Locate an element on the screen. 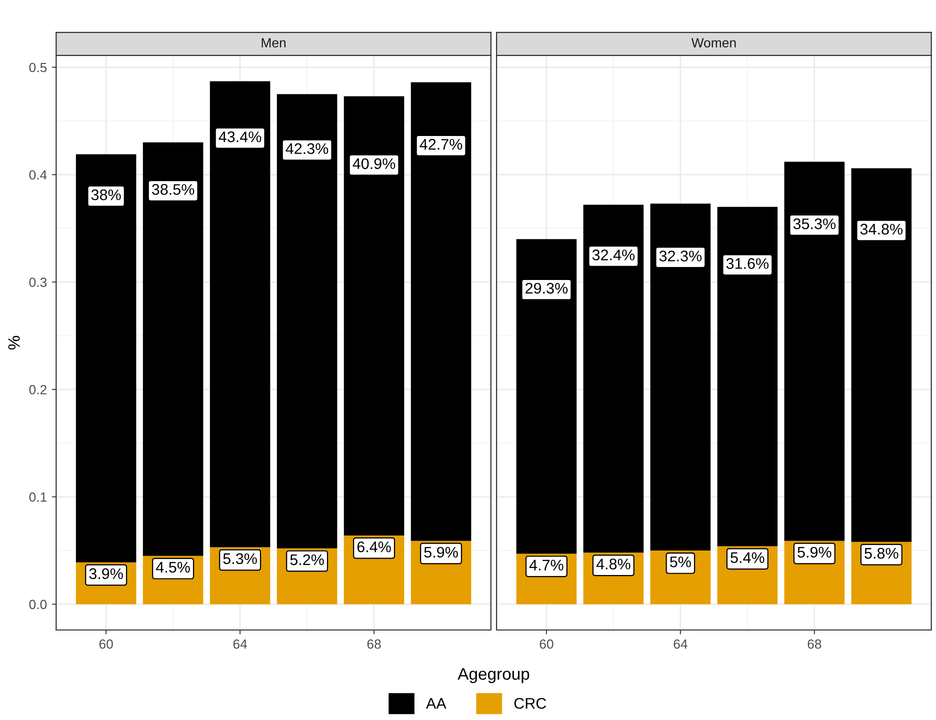 This screenshot has width=936, height=720. y-tick-label: 0.2 is located at coordinates (37, 389).